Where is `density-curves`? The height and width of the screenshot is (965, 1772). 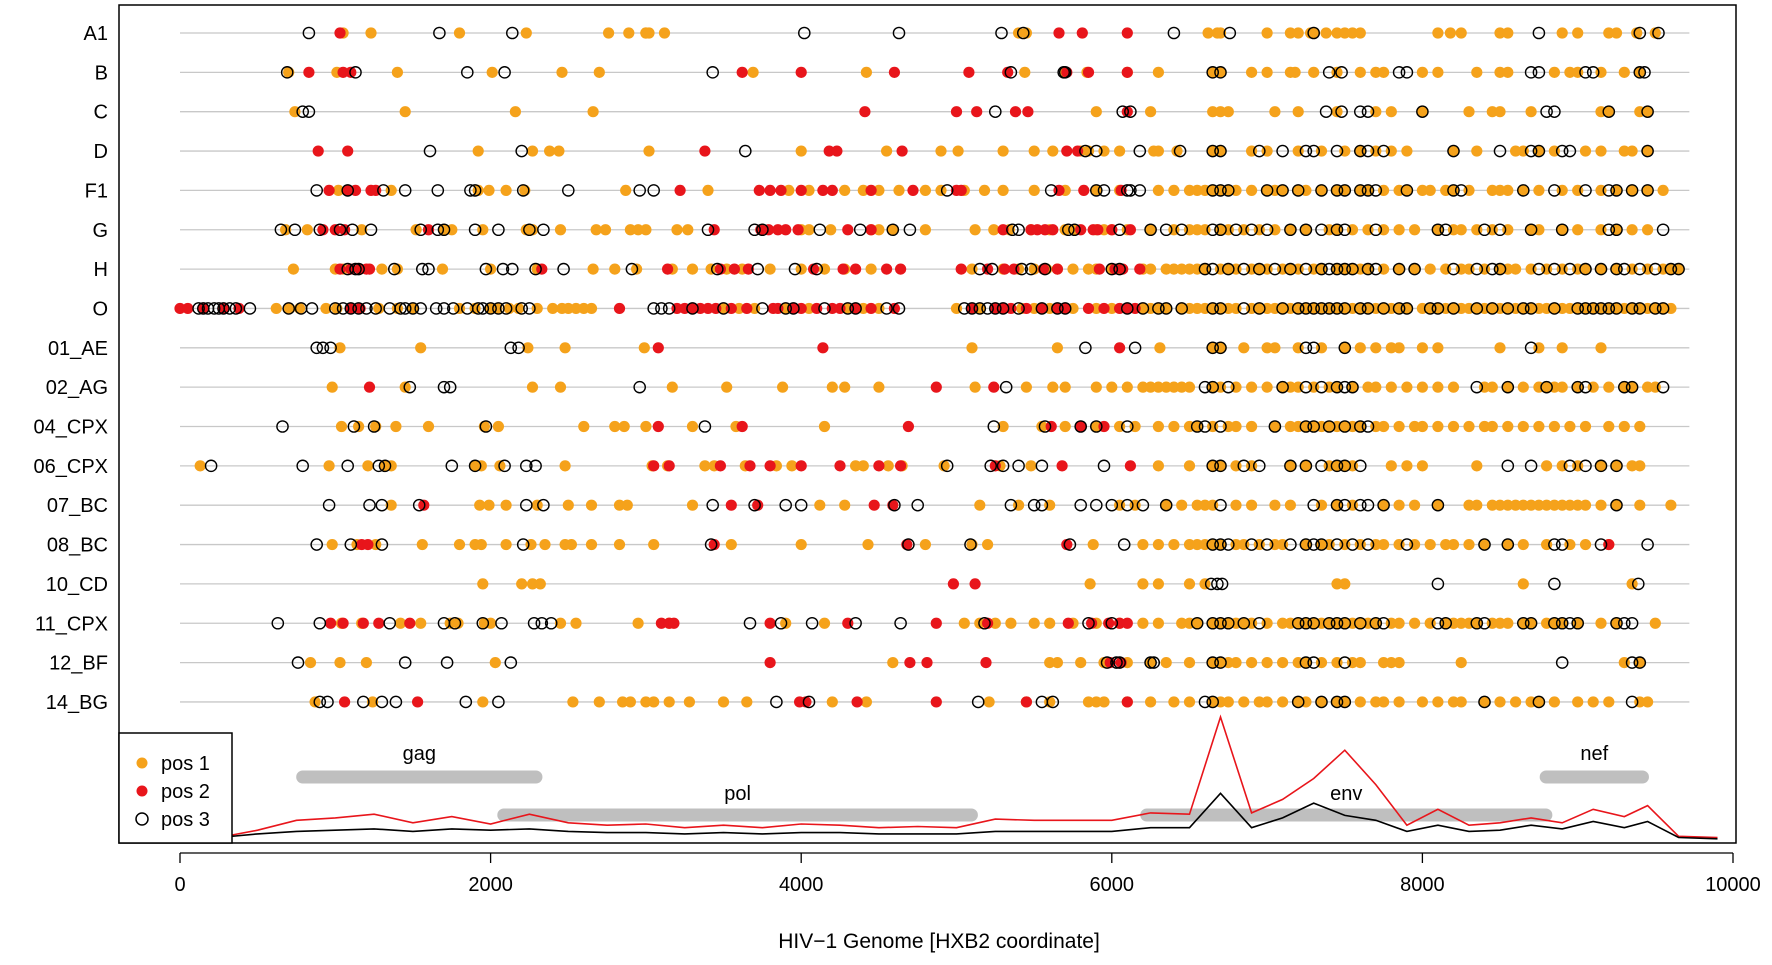
density-curves is located at coordinates (948, 777).